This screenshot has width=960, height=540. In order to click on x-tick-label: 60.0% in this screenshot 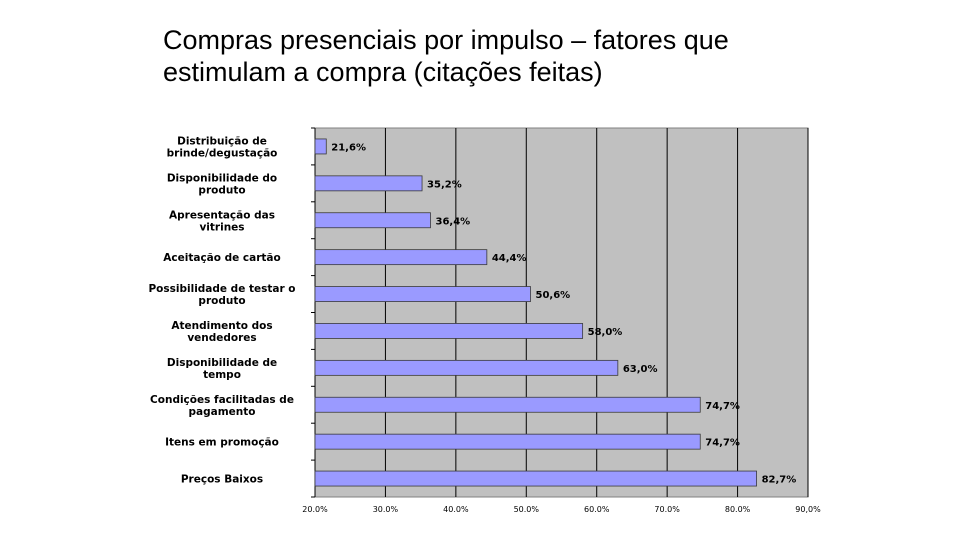, I will do `click(597, 509)`.